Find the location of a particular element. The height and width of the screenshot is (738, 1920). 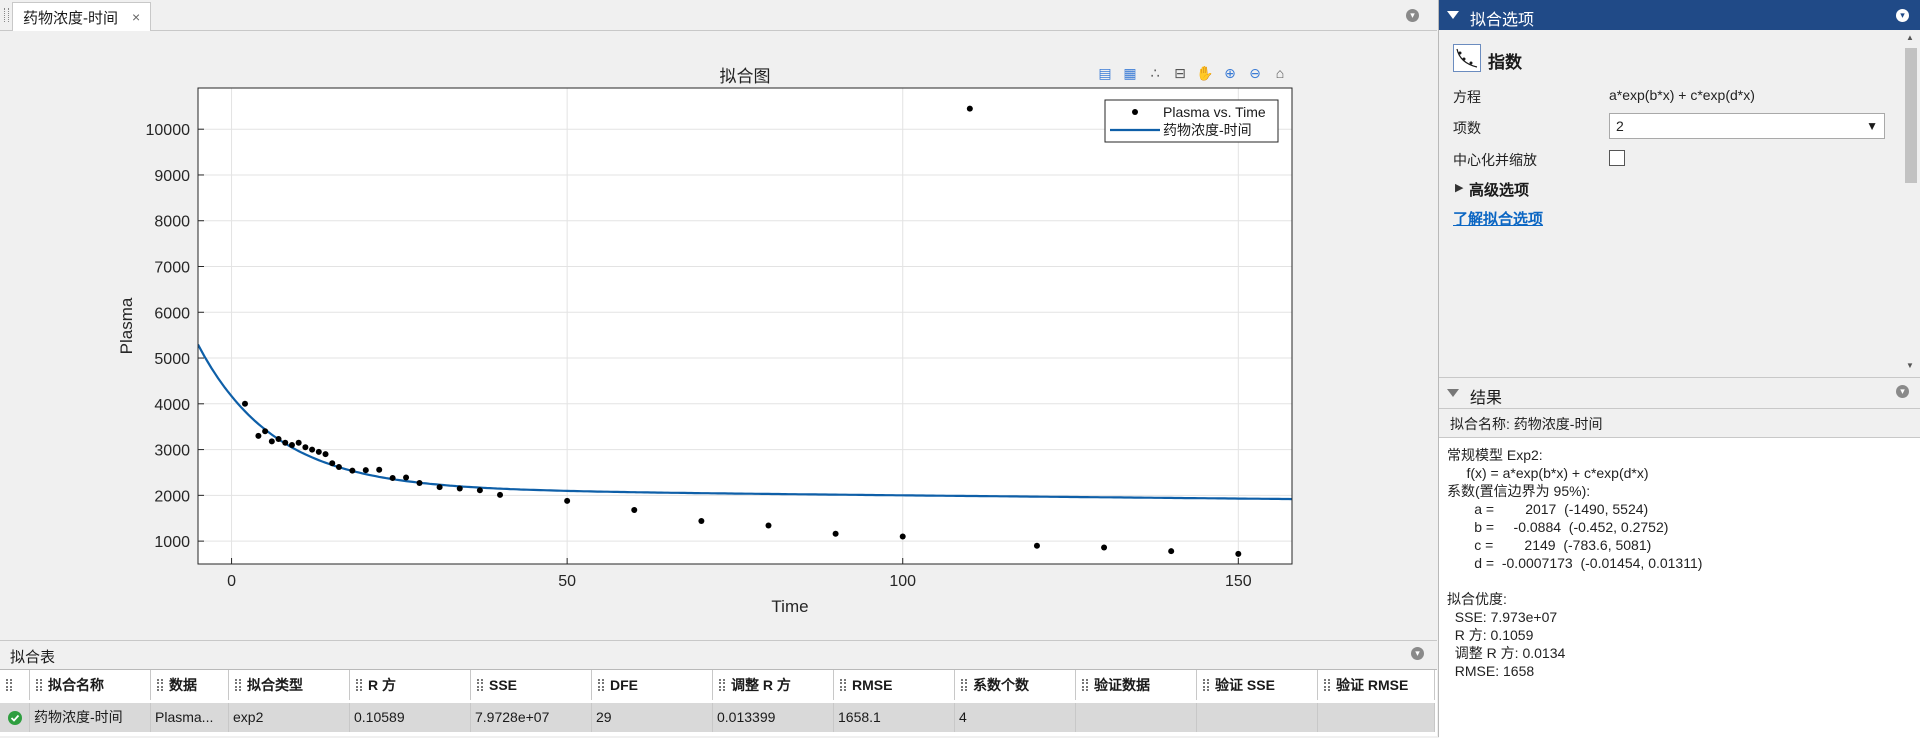

column-header: 拟合类型 is located at coordinates (289, 685).